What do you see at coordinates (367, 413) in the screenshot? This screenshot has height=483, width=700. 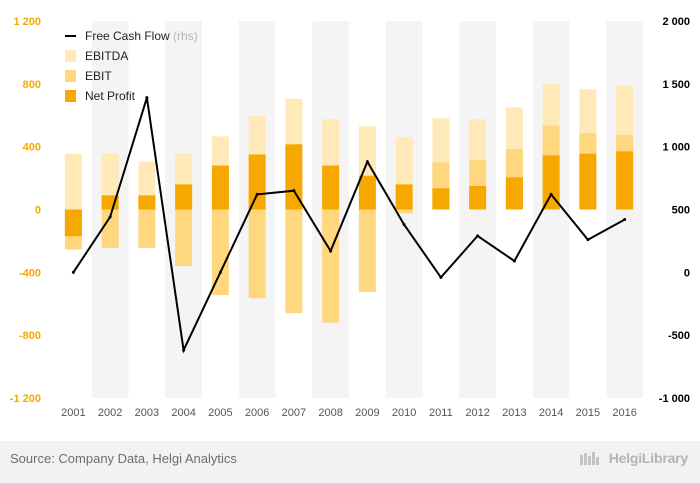 I see `x-tick-label-2009: 2009` at bounding box center [367, 413].